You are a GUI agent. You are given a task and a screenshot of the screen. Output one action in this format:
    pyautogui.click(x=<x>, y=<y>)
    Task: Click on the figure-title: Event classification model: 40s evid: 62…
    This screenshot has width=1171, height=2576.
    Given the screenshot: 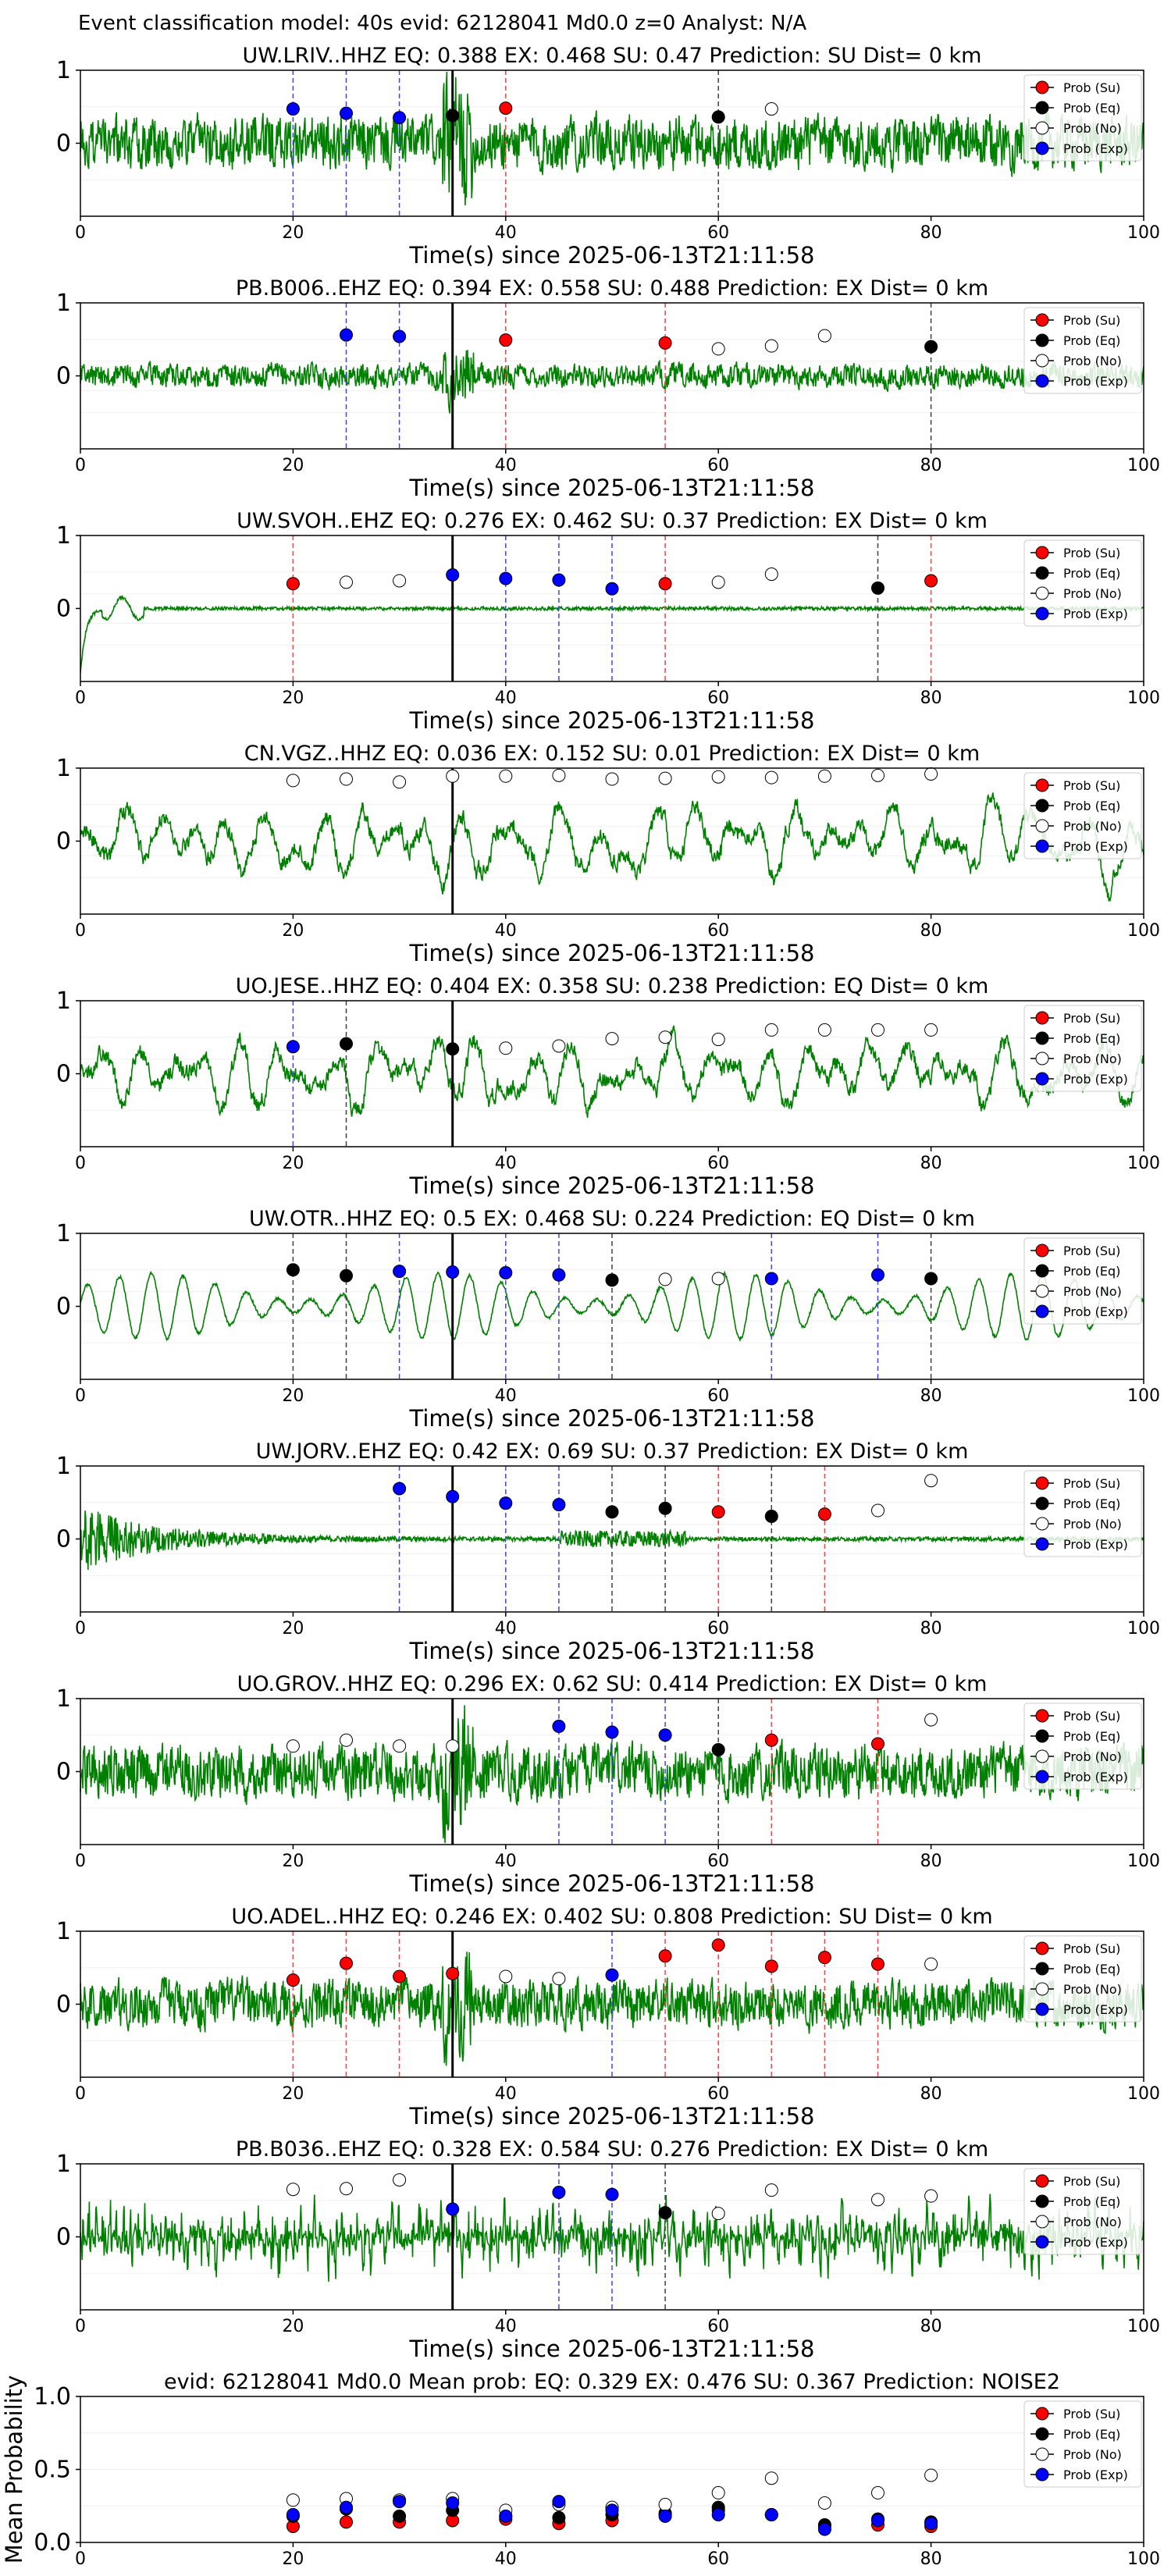 What is the action you would take?
    pyautogui.click(x=442, y=23)
    